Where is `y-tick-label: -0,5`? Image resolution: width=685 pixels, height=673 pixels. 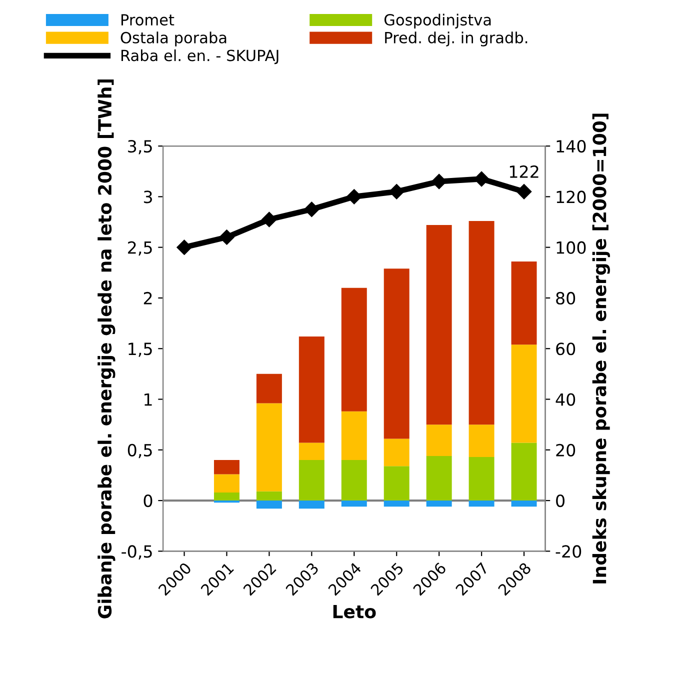 y-tick-label: -0,5 is located at coordinates (137, 552).